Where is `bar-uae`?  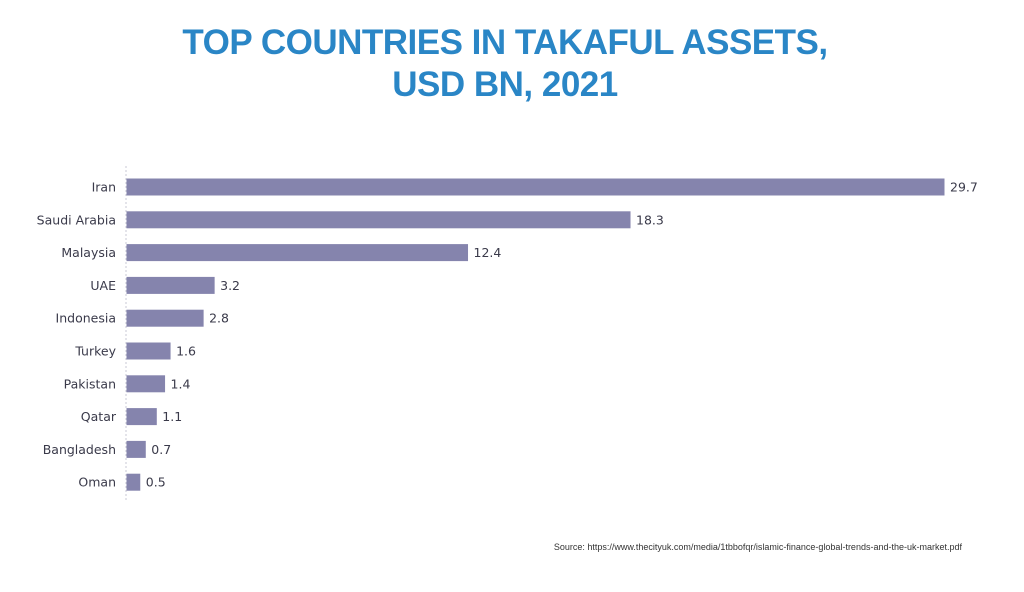
bar-uae is located at coordinates (170, 285).